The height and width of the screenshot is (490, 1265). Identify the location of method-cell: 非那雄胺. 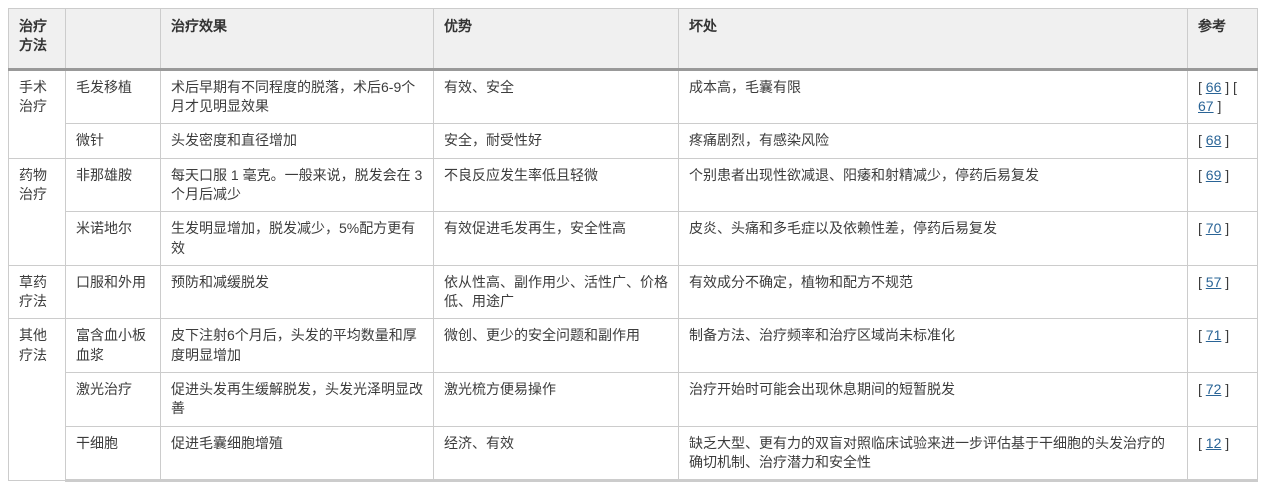
(113, 185).